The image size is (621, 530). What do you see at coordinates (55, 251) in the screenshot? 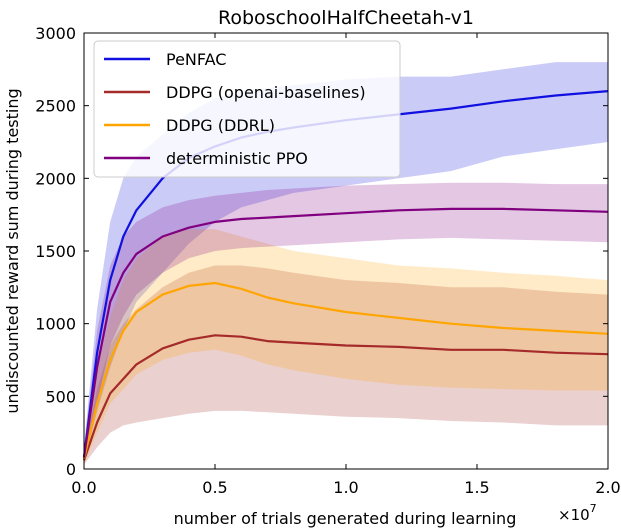
I see `y-tick-label: 1500` at bounding box center [55, 251].